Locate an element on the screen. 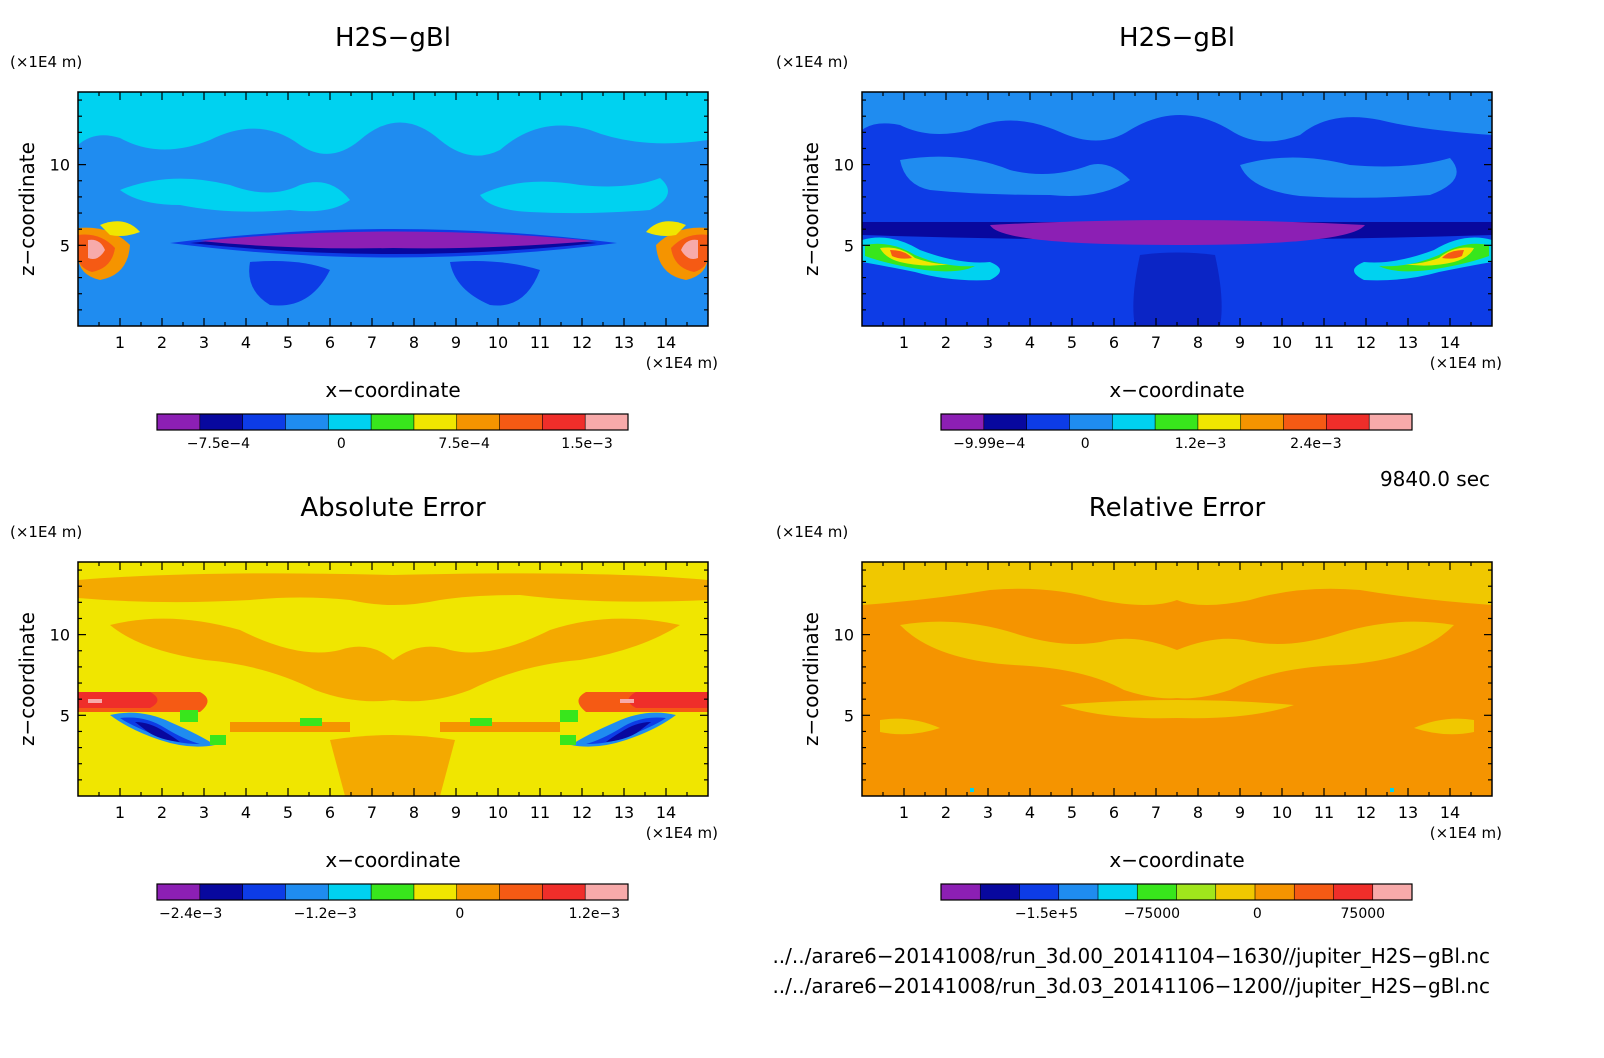  x-tick-label: 2 is located at coordinates (946, 812).